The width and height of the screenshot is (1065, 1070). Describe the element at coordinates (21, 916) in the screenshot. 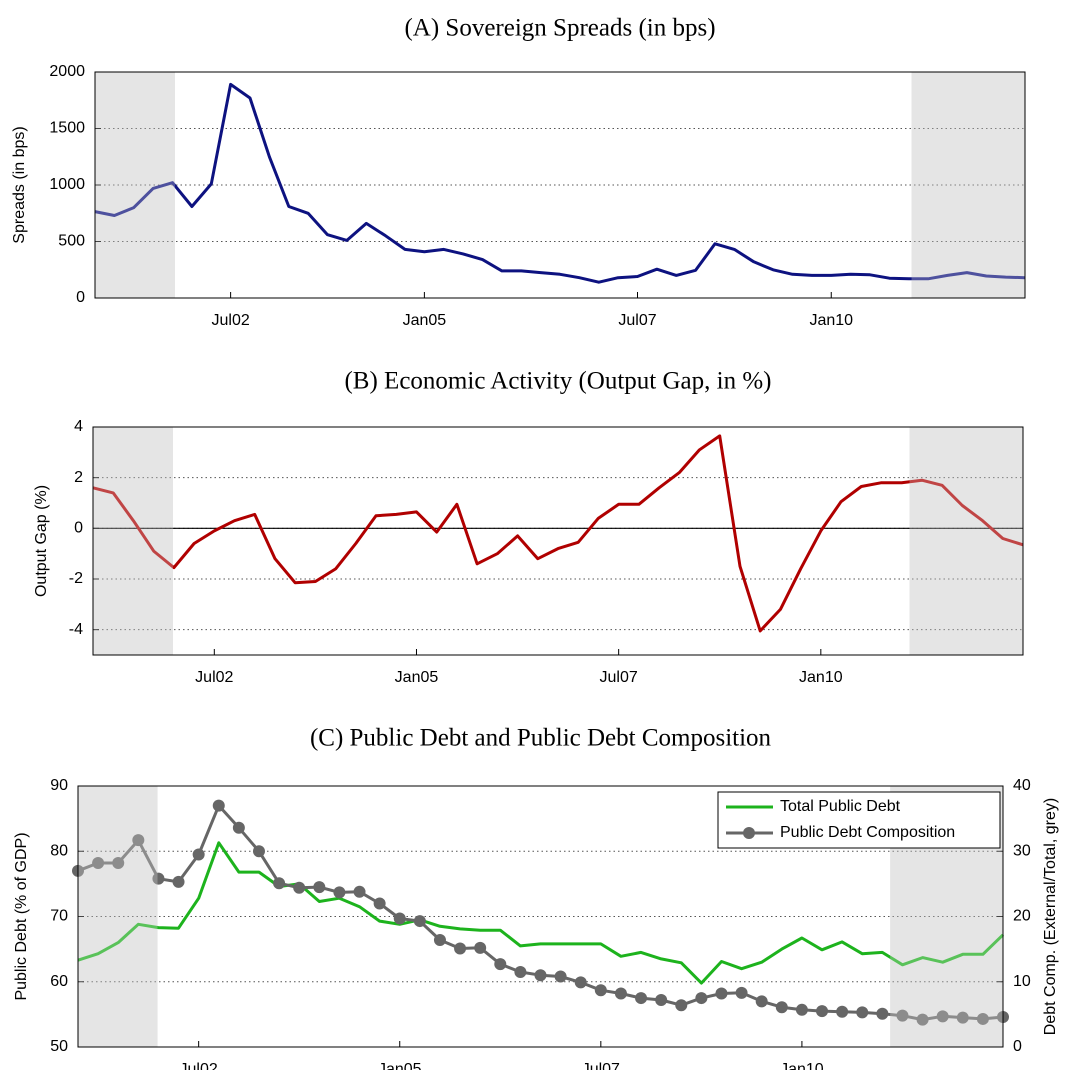

I see `y-axis-label: Public Debt (% of GDP)` at that location.